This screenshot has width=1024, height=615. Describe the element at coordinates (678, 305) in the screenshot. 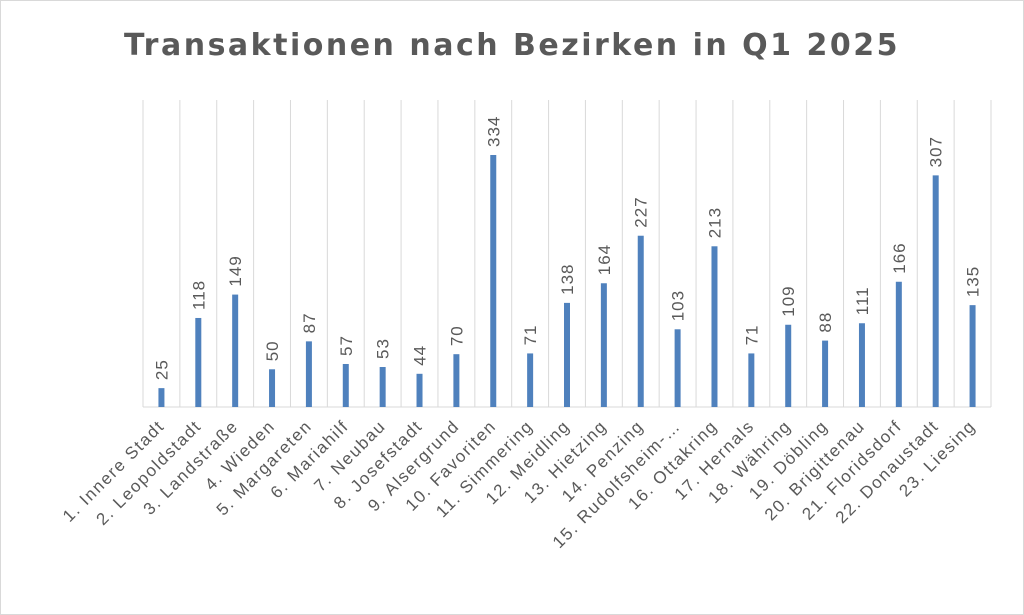

I see `data-label: 103` at that location.